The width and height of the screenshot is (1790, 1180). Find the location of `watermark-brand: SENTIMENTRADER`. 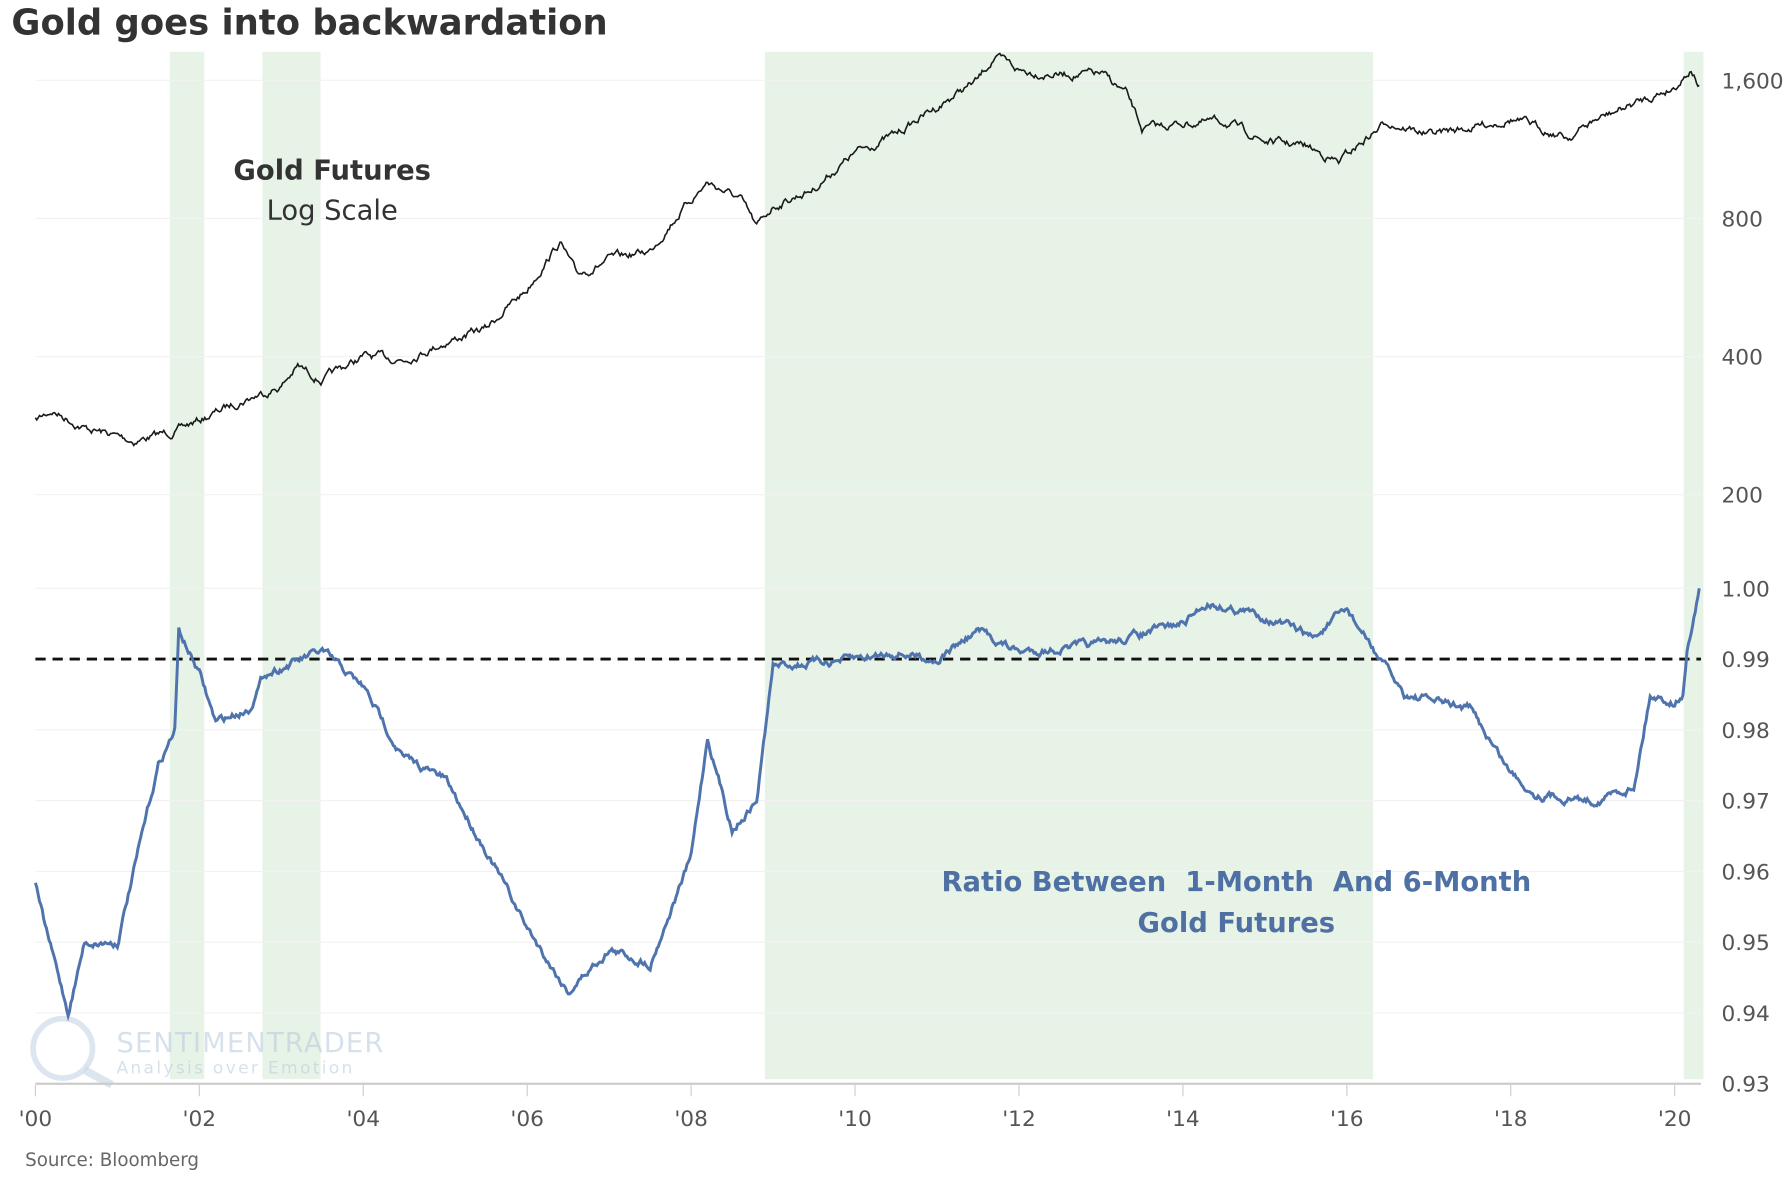

watermark-brand: SENTIMENTRADER is located at coordinates (250, 1043).